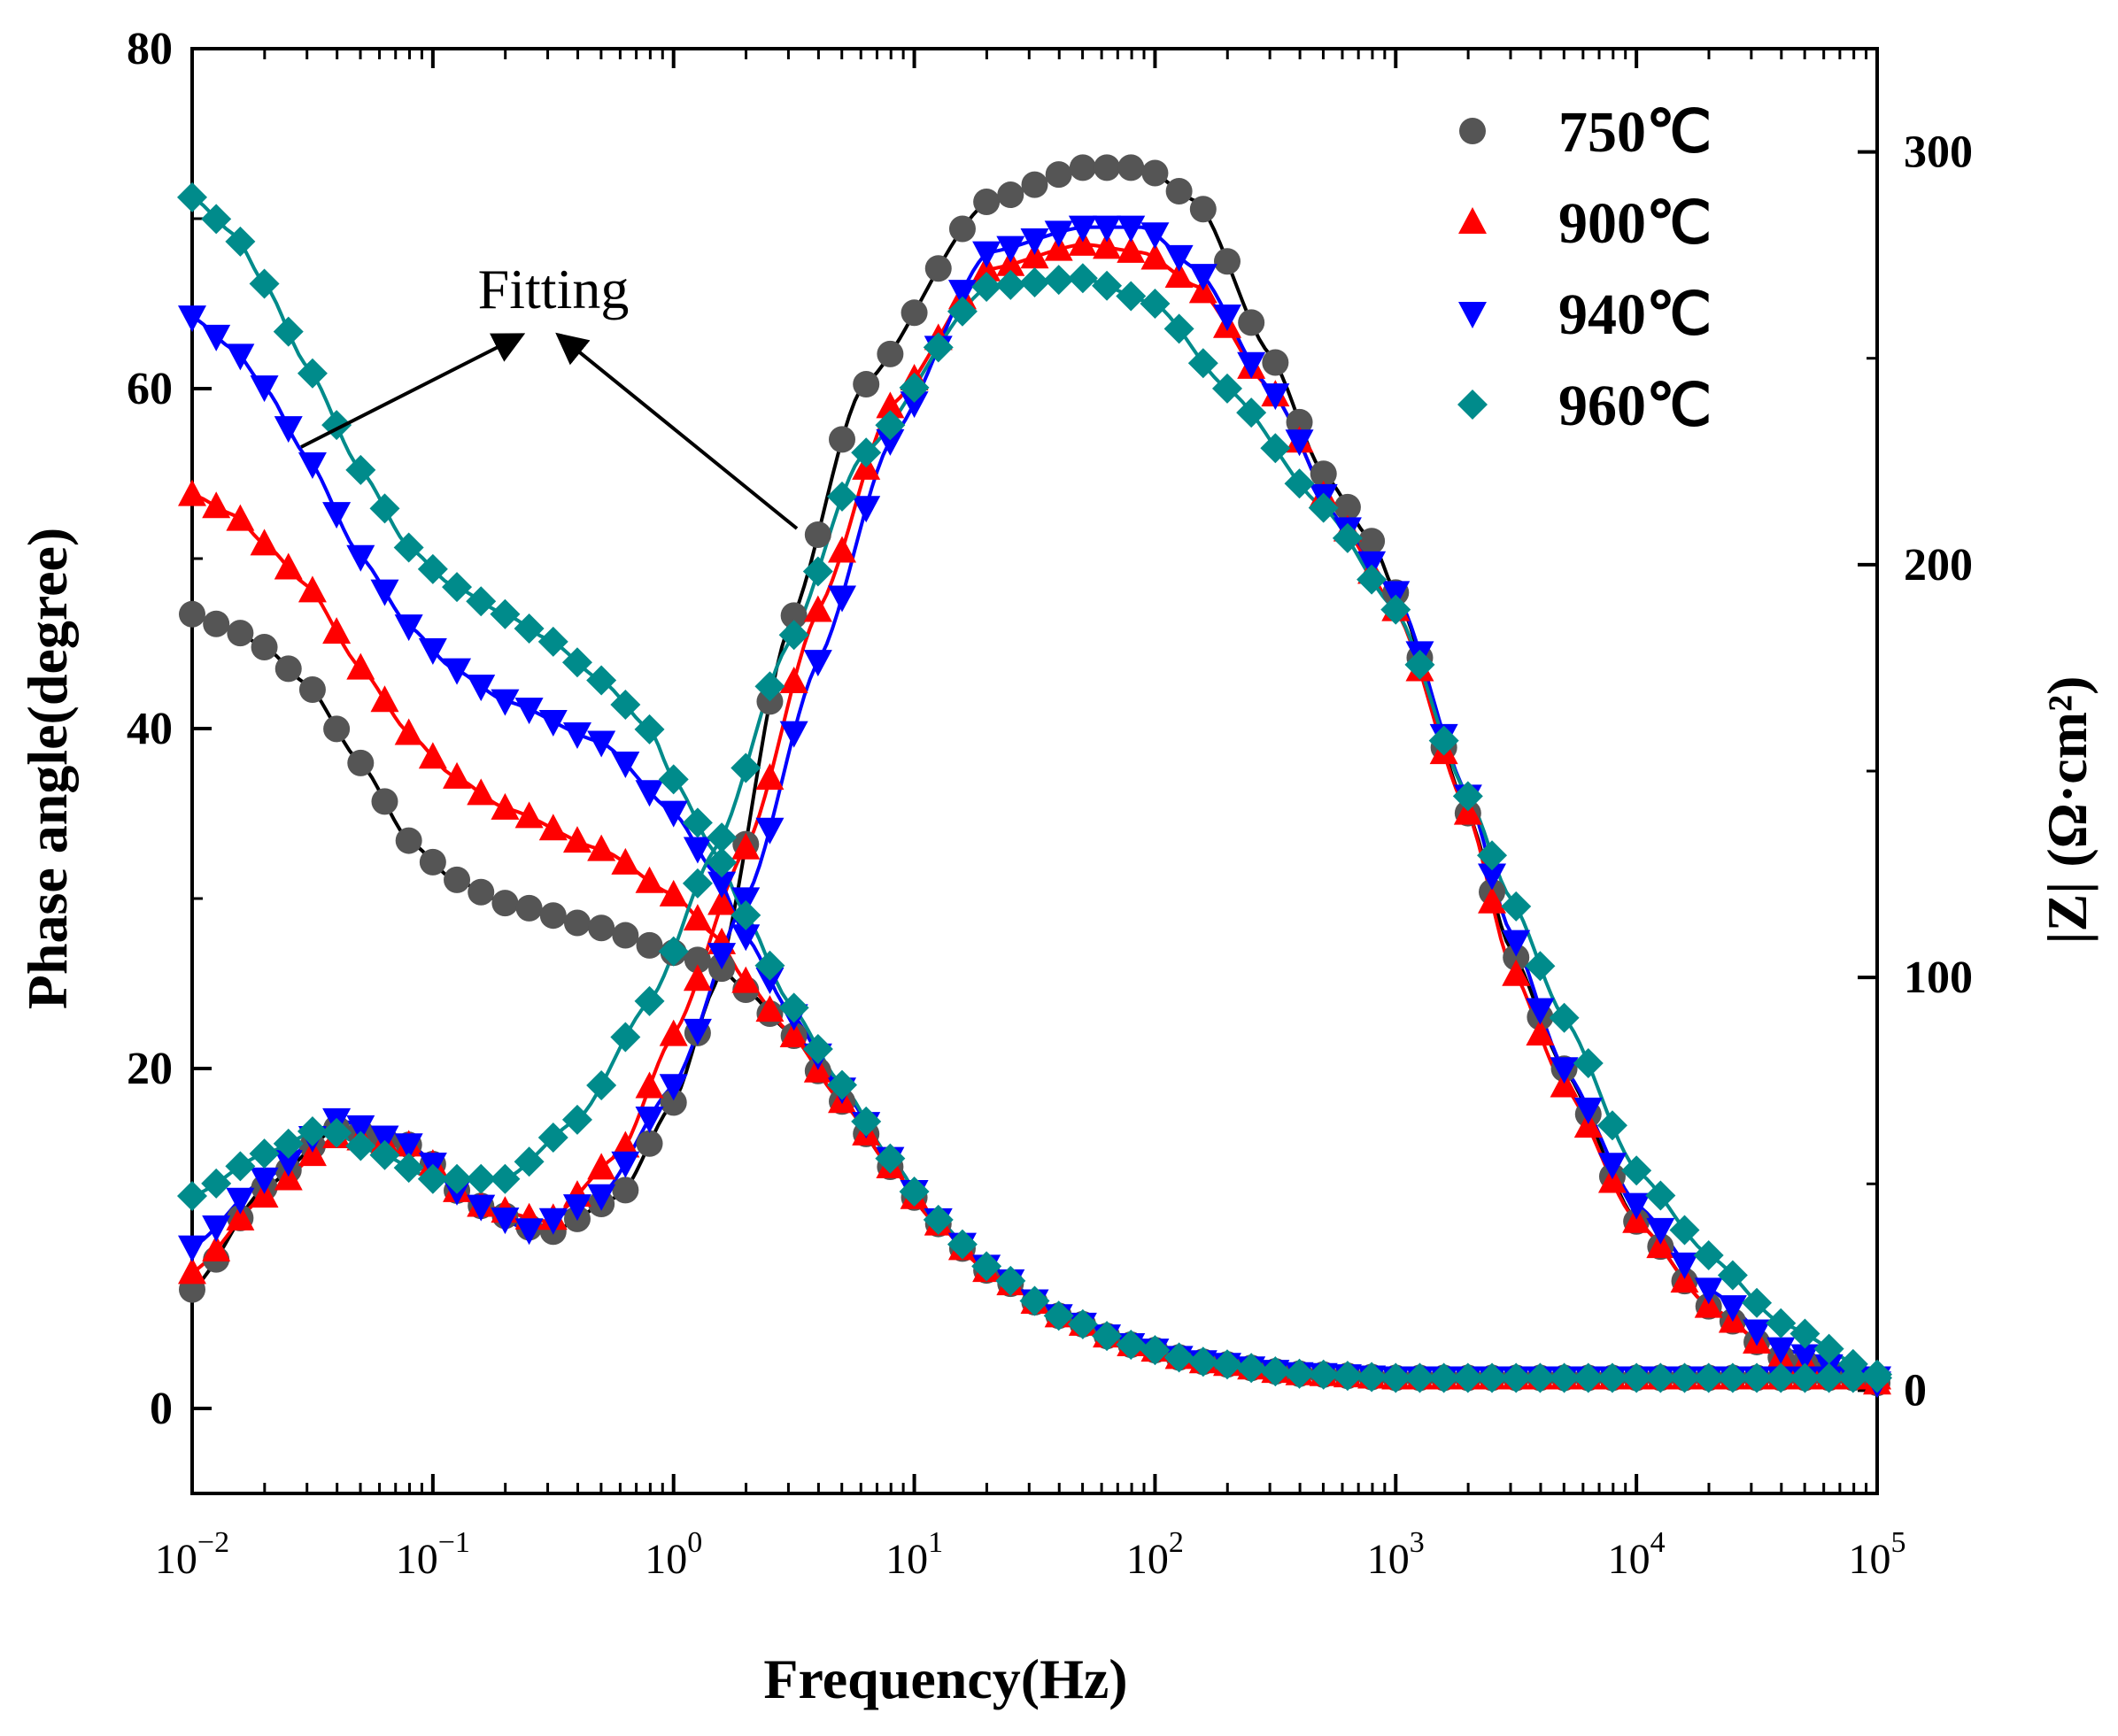 This screenshot has height=1736, width=2118. What do you see at coordinates (1635, 315) in the screenshot?
I see `legend-label: 940℃` at bounding box center [1635, 315].